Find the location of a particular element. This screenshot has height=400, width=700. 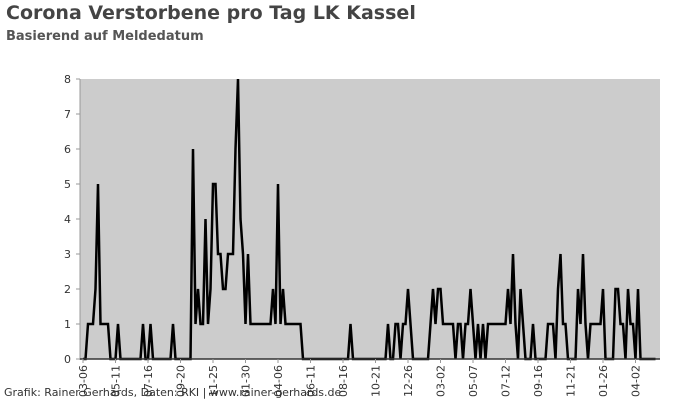

x-tick-label: 07-16 is located at coordinates (148, 381).